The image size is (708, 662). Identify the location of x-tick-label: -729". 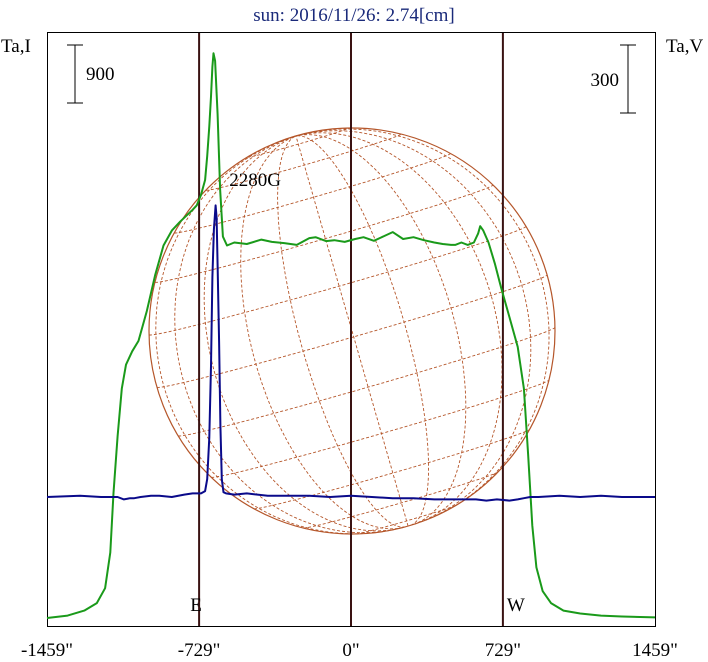
(199, 650).